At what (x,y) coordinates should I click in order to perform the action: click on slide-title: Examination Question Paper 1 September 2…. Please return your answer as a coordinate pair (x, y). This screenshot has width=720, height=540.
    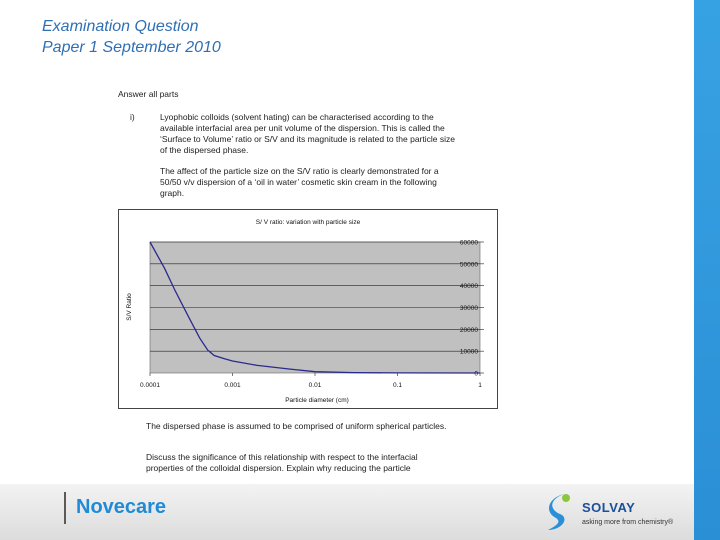
    Looking at the image, I should click on (131, 37).